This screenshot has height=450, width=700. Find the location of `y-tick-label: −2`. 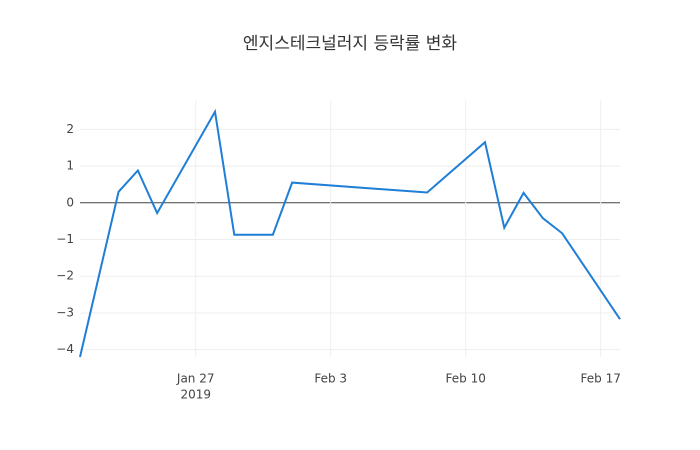

y-tick-label: −2 is located at coordinates (65, 276).